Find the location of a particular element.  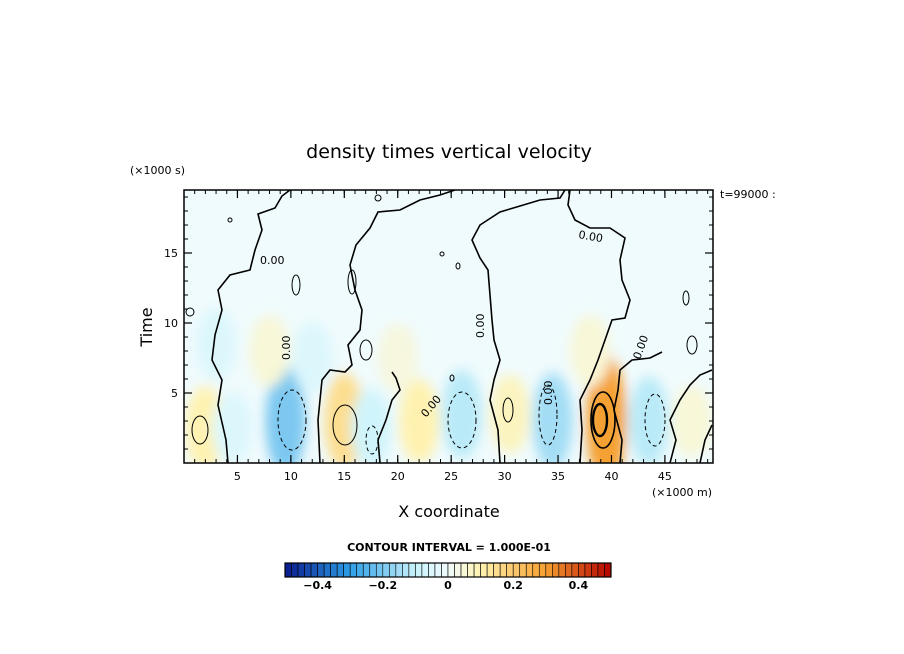

color-fill-layer is located at coordinates (448, 385).